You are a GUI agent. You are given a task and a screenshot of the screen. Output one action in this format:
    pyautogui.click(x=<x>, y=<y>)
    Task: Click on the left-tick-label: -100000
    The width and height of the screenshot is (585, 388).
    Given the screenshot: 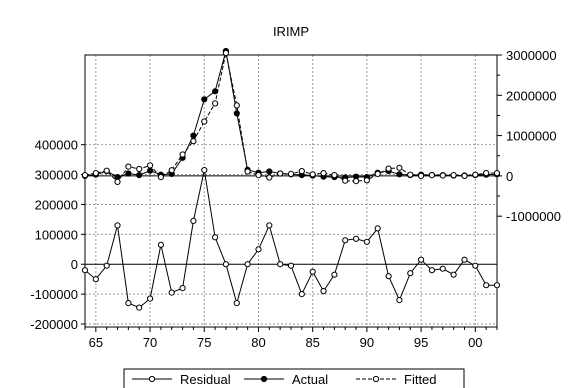 What is the action you would take?
    pyautogui.click(x=54, y=294)
    